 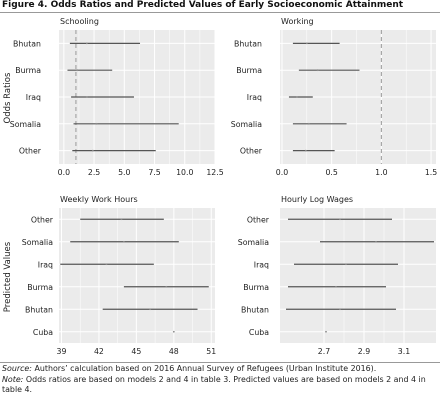 I want to click on x-tick-label: 2.9, so click(x=364, y=351).